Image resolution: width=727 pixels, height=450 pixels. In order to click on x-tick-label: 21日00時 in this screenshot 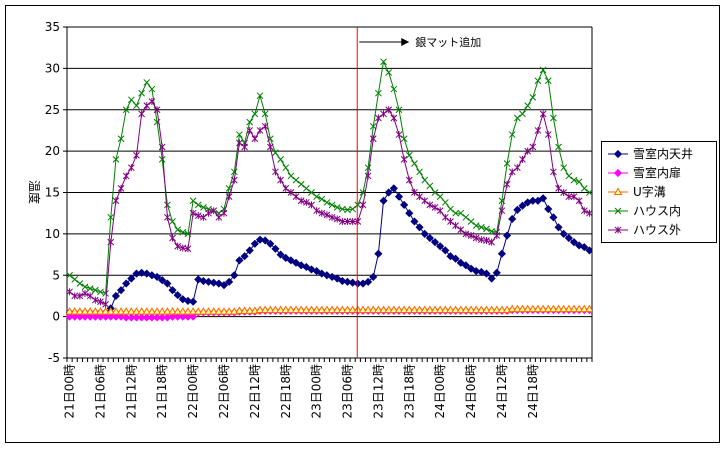, I will do `click(70, 391)`.